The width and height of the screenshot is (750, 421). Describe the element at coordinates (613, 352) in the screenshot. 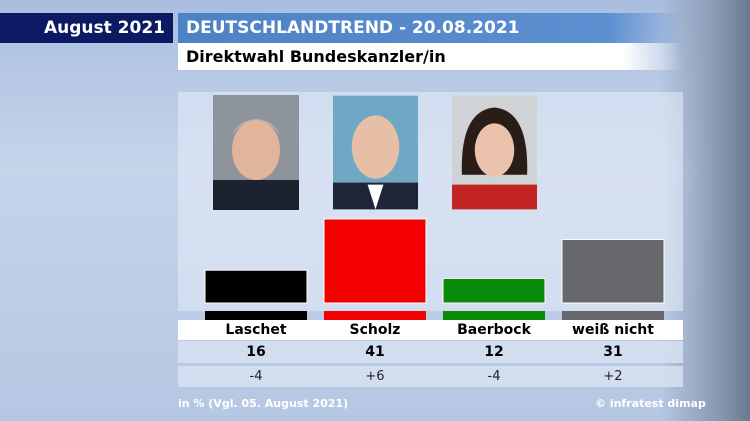

I see `value-label: 31` at that location.